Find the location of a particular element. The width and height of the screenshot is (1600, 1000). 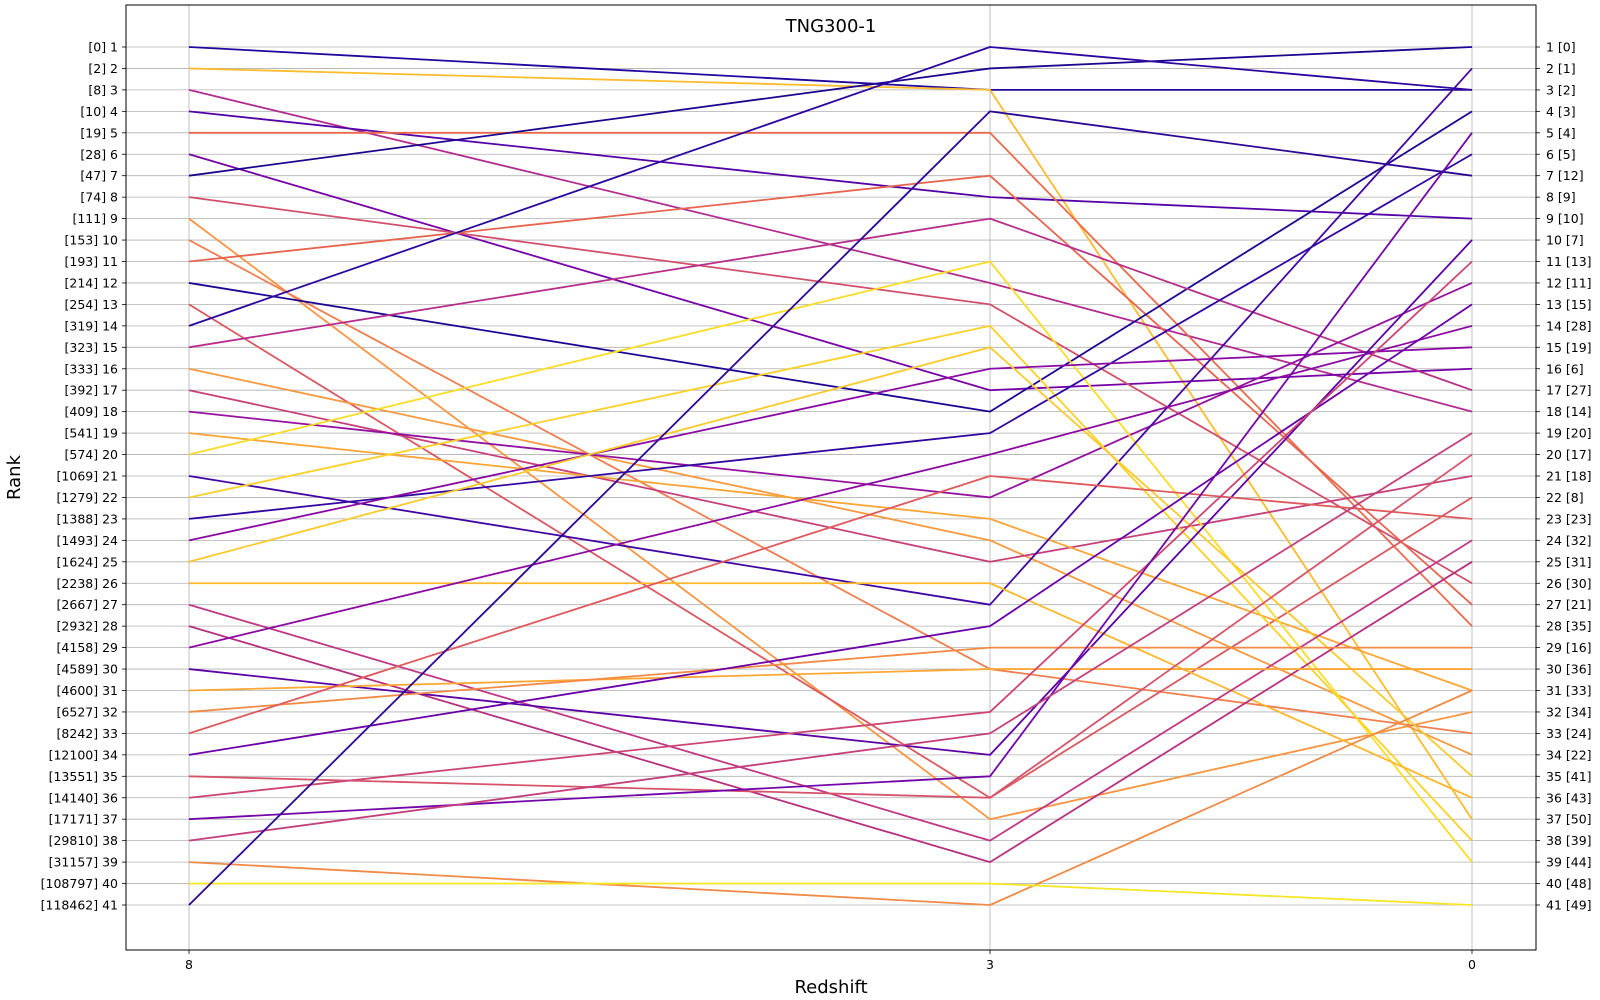

right-tick-label: 6 [5] is located at coordinates (1561, 154).